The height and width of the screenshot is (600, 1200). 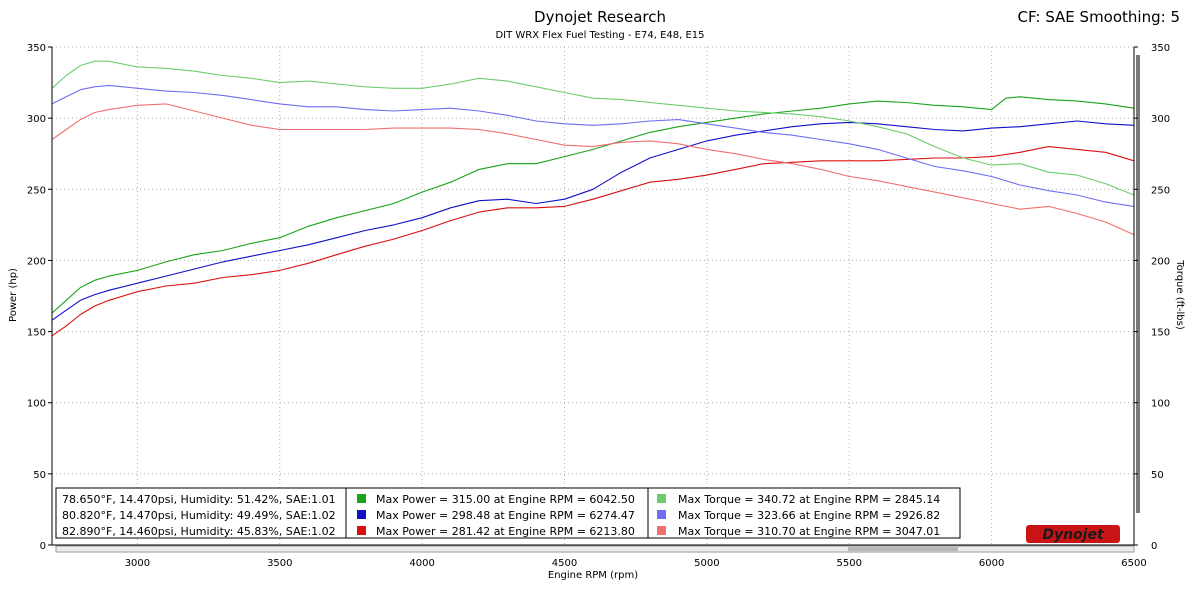 I want to click on x-tick-label: 4500, so click(x=564, y=563).